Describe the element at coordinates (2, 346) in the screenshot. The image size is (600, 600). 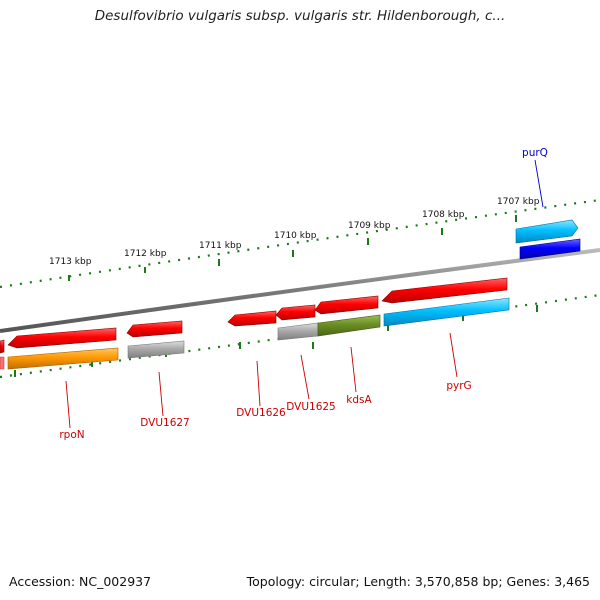
I see `gene-arrow-left-partial` at that location.